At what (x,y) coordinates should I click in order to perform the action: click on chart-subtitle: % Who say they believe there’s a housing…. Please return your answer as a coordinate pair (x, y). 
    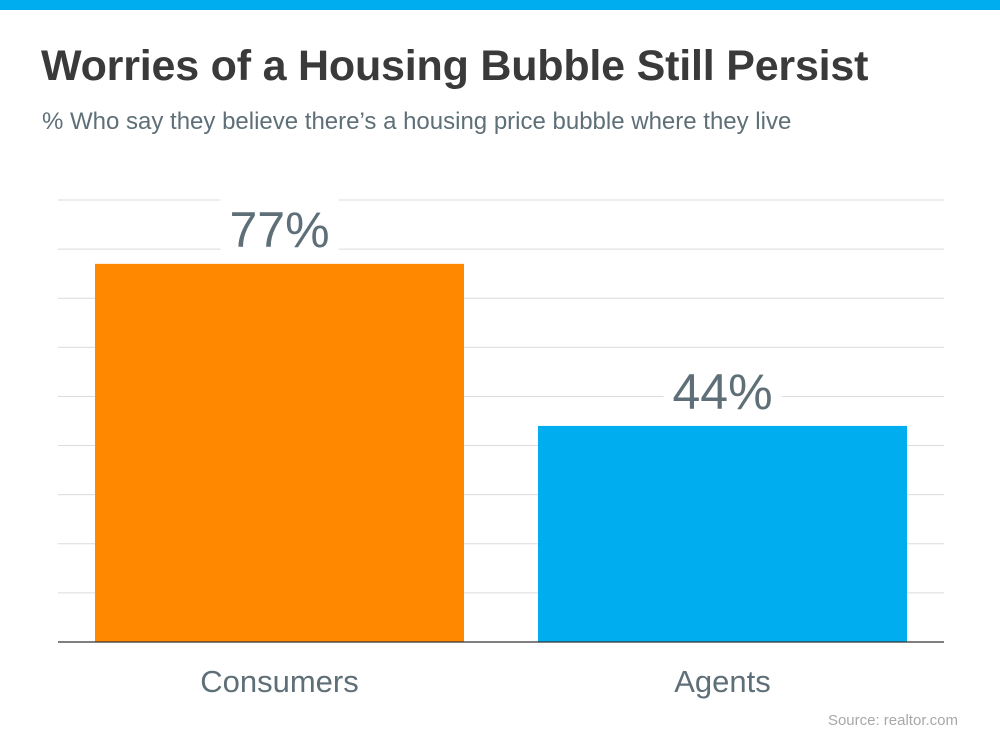
    Looking at the image, I should click on (417, 121).